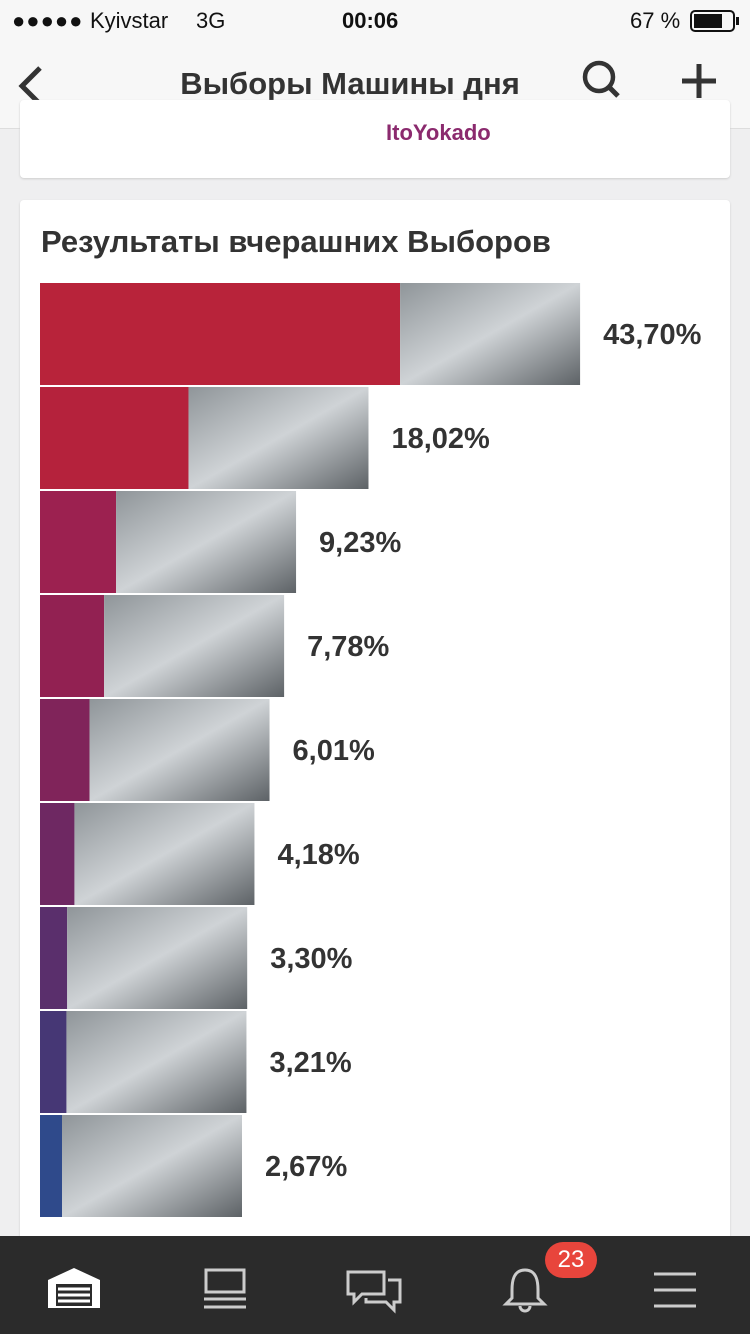 Image resolution: width=750 pixels, height=1334 pixels. Describe the element at coordinates (318, 855) in the screenshot. I see `value-label: 4,18%` at that location.